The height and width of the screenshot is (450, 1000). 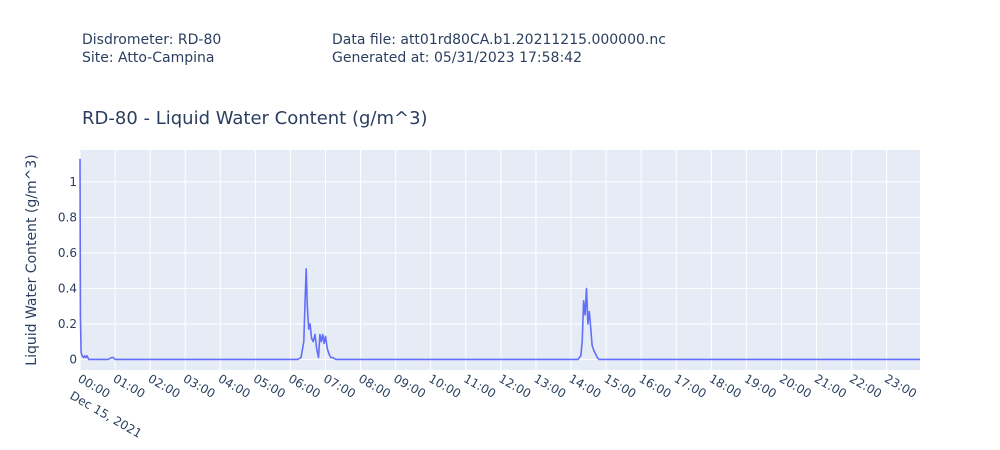 I want to click on x-tick-label: 16:00, so click(x=655, y=385).